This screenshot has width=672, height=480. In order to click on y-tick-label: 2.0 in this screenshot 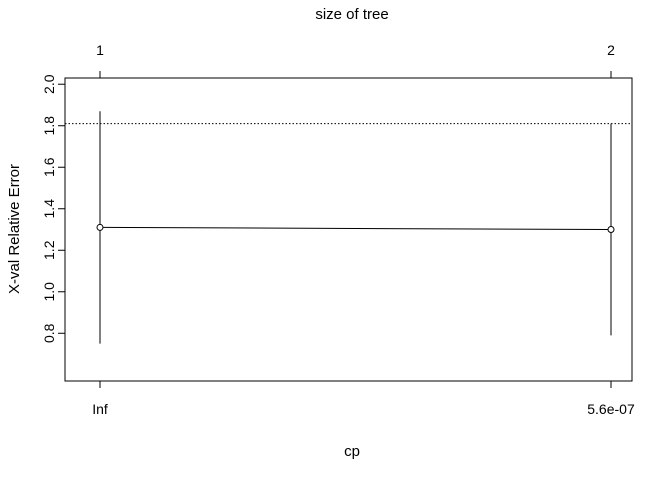, I will do `click(49, 84)`.